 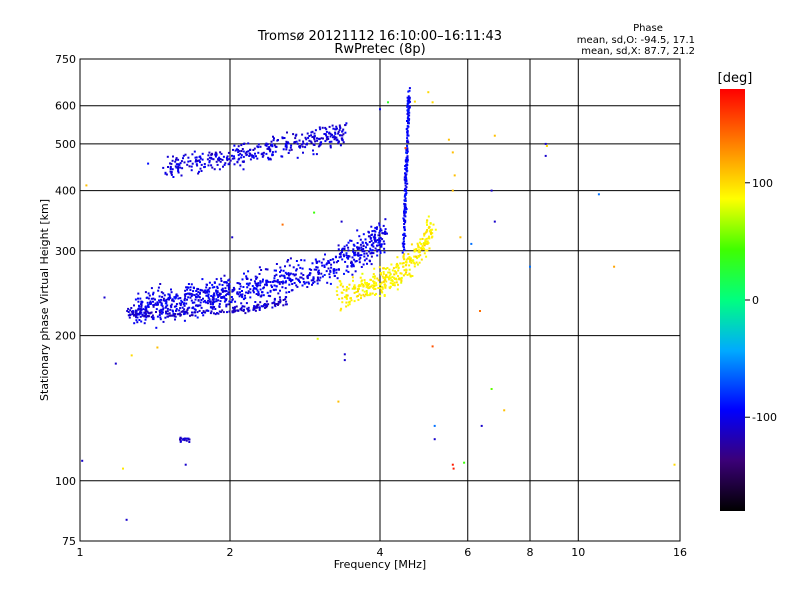 I want to click on x-tick-label: 8, so click(x=530, y=552).